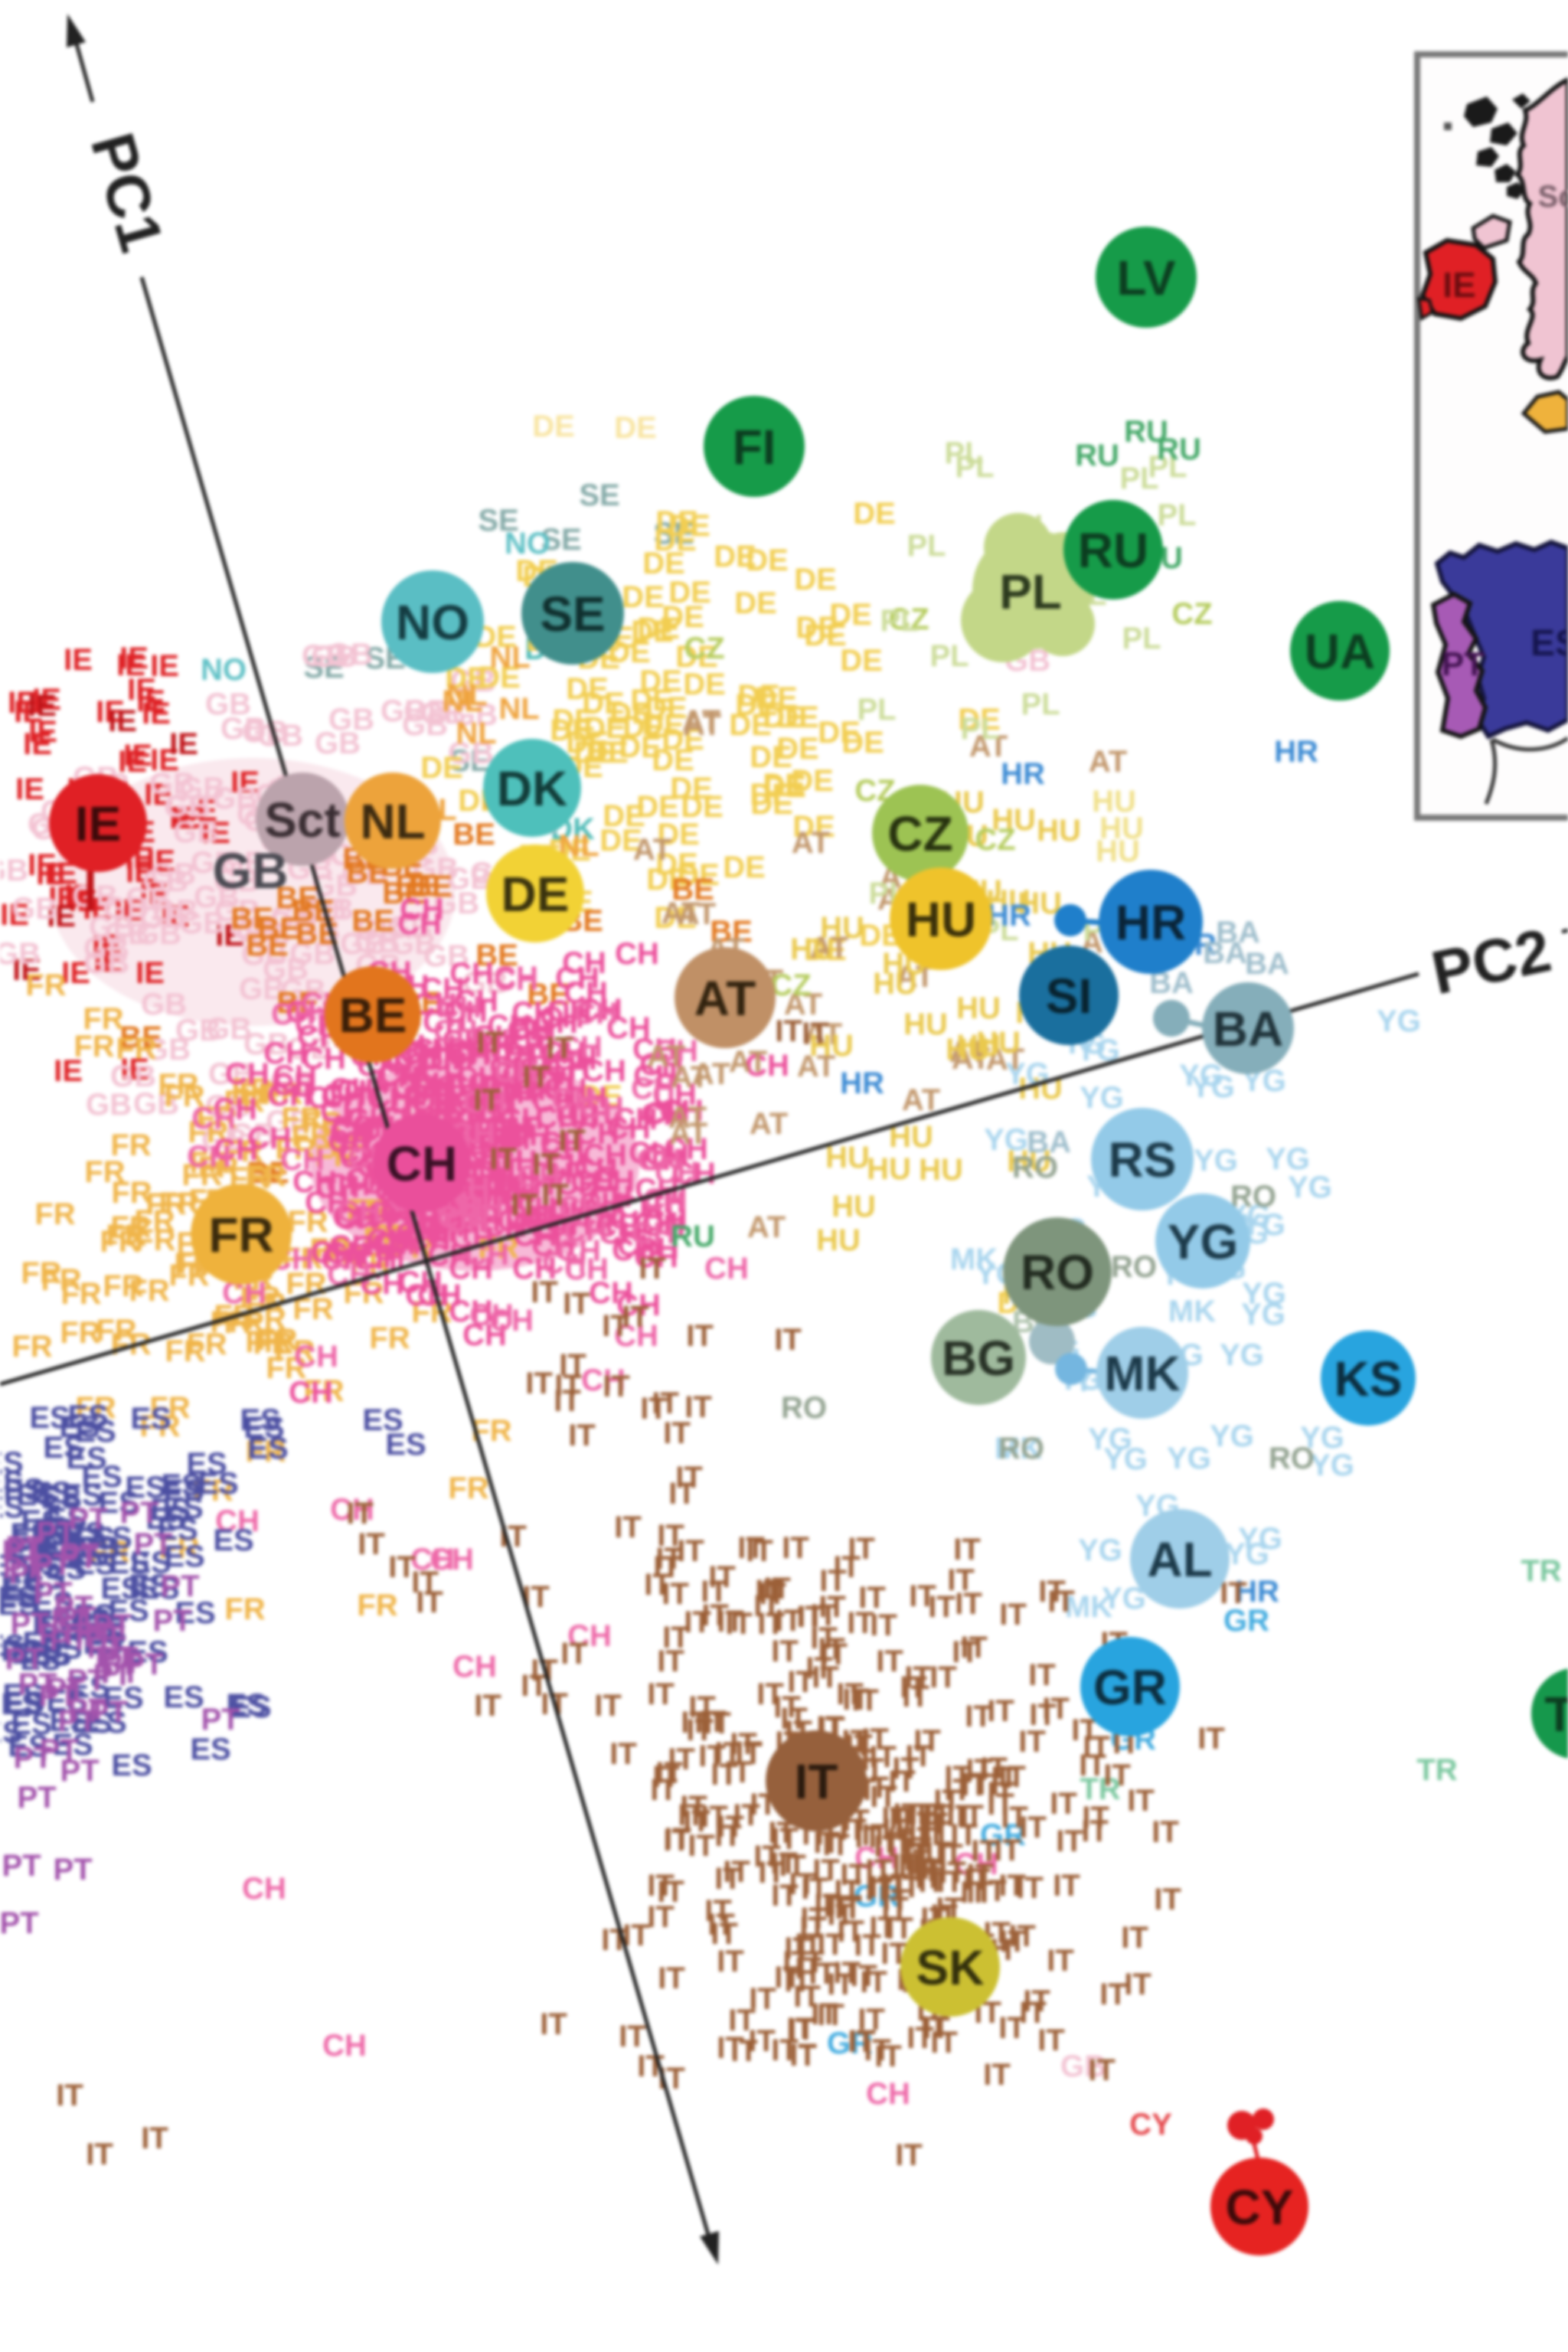 The width and height of the screenshot is (1568, 2352). I want to click on svg-text: HU, so click(1118, 851).